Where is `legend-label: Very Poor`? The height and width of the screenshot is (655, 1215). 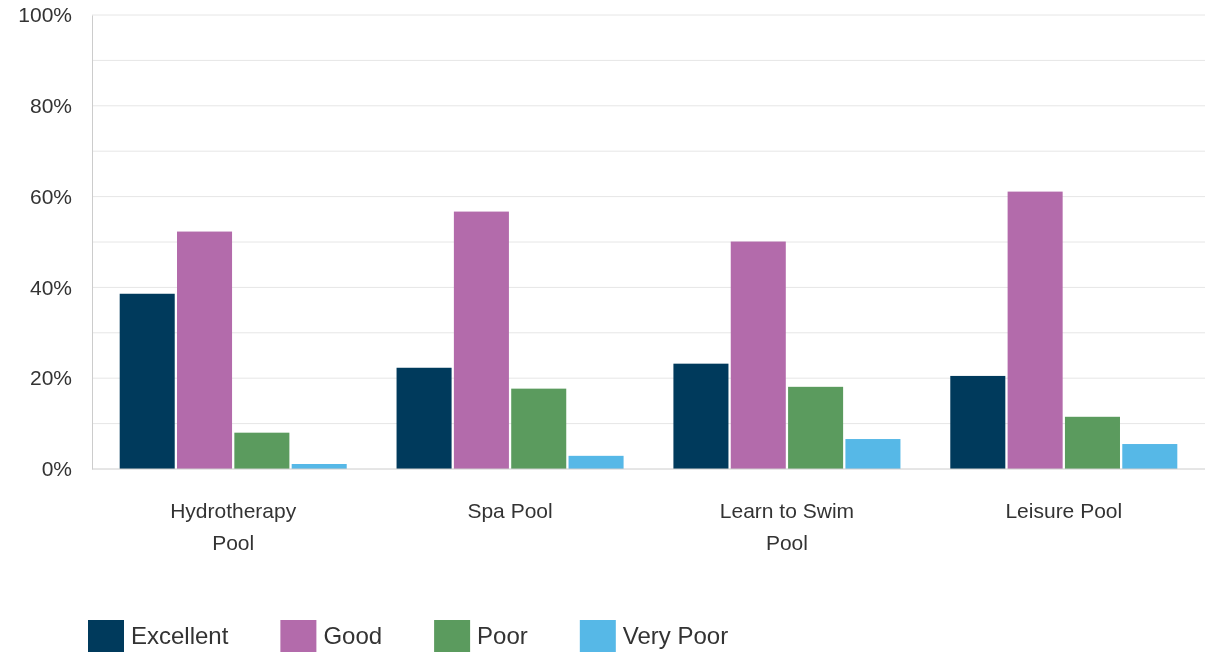 legend-label: Very Poor is located at coordinates (675, 635).